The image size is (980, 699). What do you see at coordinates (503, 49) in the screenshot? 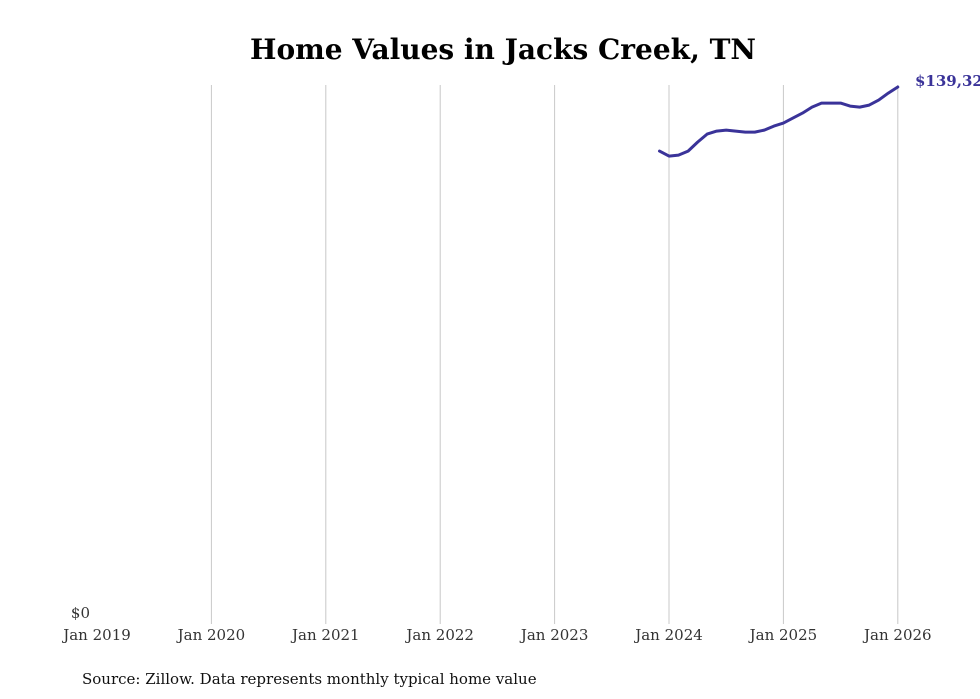
I see `chart-title: Home Values in Jacks Creek, TN` at bounding box center [503, 49].